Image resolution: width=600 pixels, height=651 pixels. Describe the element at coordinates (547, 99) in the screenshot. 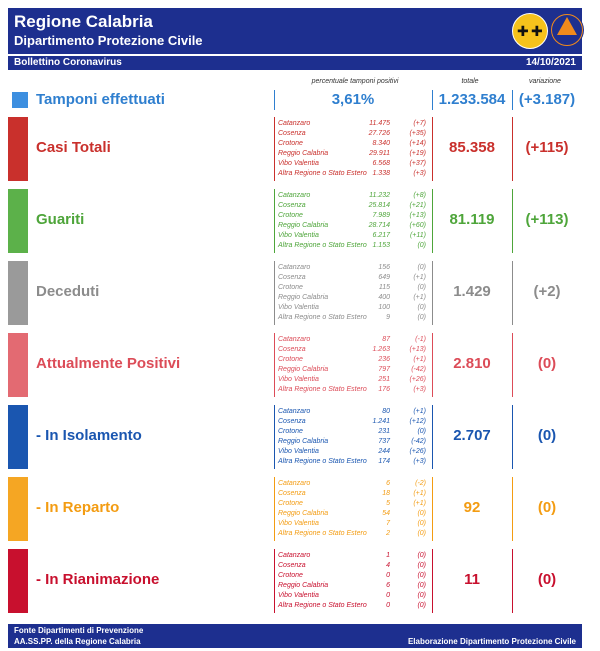

I see `tamponi-variation: (+3.187)` at that location.